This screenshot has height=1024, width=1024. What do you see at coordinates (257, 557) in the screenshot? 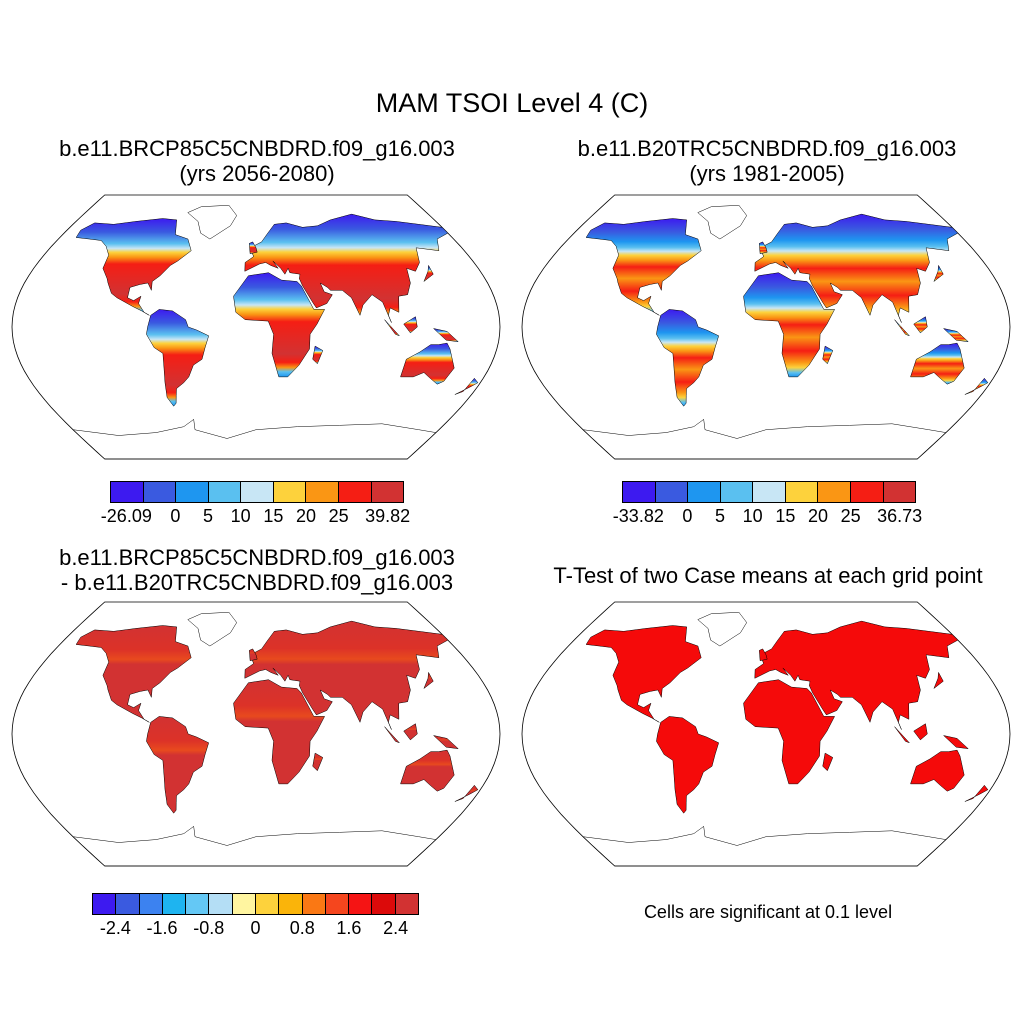
I see `panel-3-case-name: b.e11.BRCP85C5CNBDRD.f09_g16.003` at bounding box center [257, 557].